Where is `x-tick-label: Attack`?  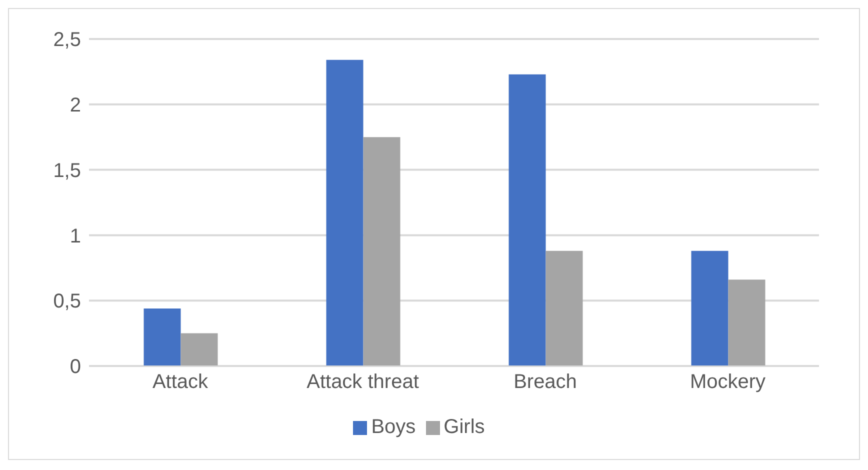
x-tick-label: Attack is located at coordinates (181, 382).